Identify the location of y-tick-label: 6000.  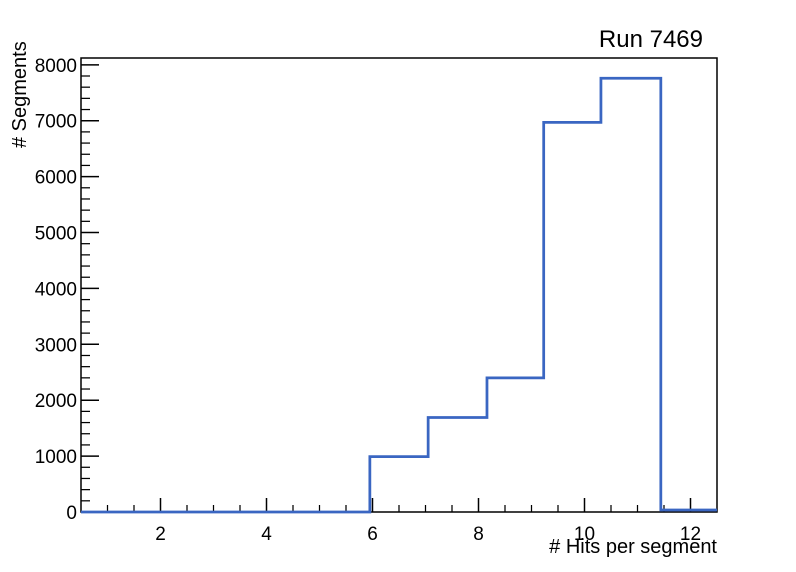
(56, 178).